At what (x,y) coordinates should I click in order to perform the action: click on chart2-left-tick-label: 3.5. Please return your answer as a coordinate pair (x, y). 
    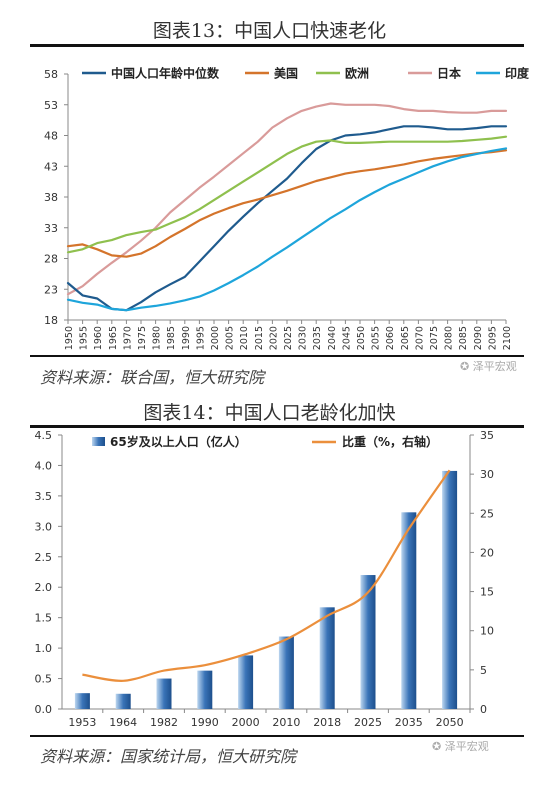
    Looking at the image, I should click on (44, 496).